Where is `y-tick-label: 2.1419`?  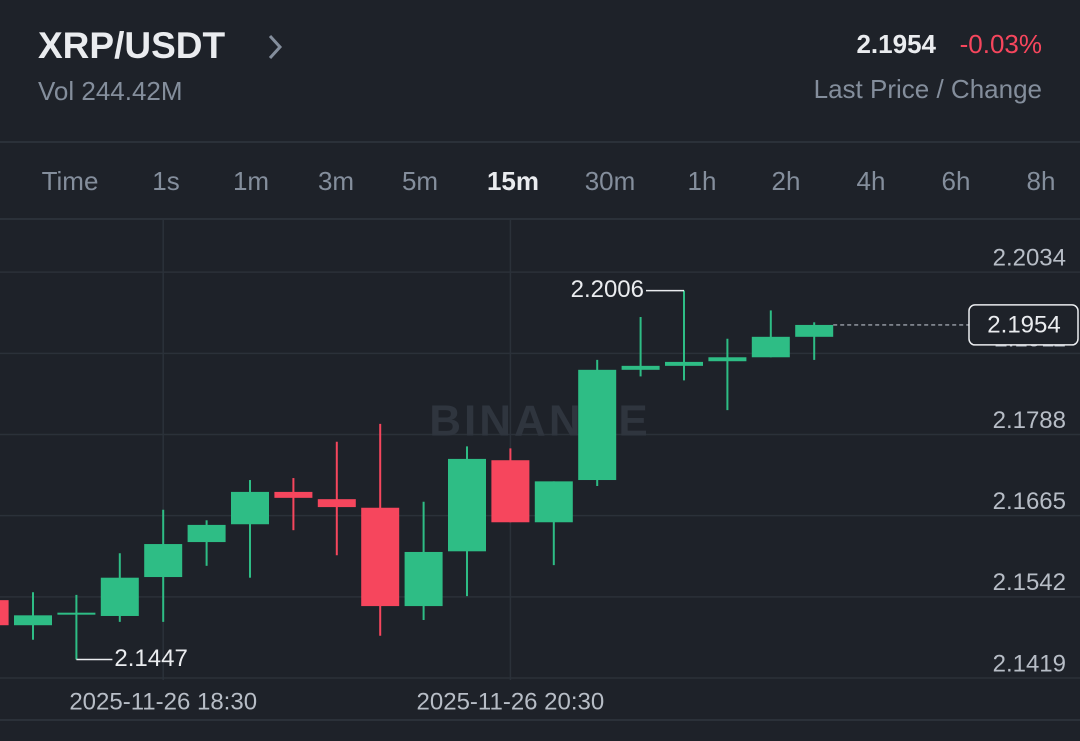
y-tick-label: 2.1419 is located at coordinates (1029, 663).